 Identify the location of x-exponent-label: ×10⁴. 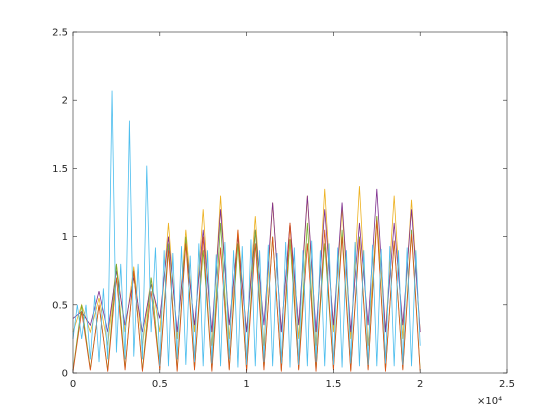
(489, 401).